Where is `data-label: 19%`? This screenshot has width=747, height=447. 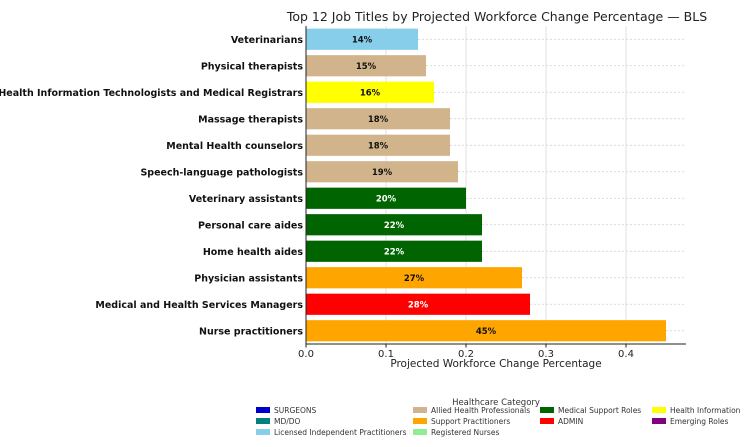
data-label: 19% is located at coordinates (382, 173).